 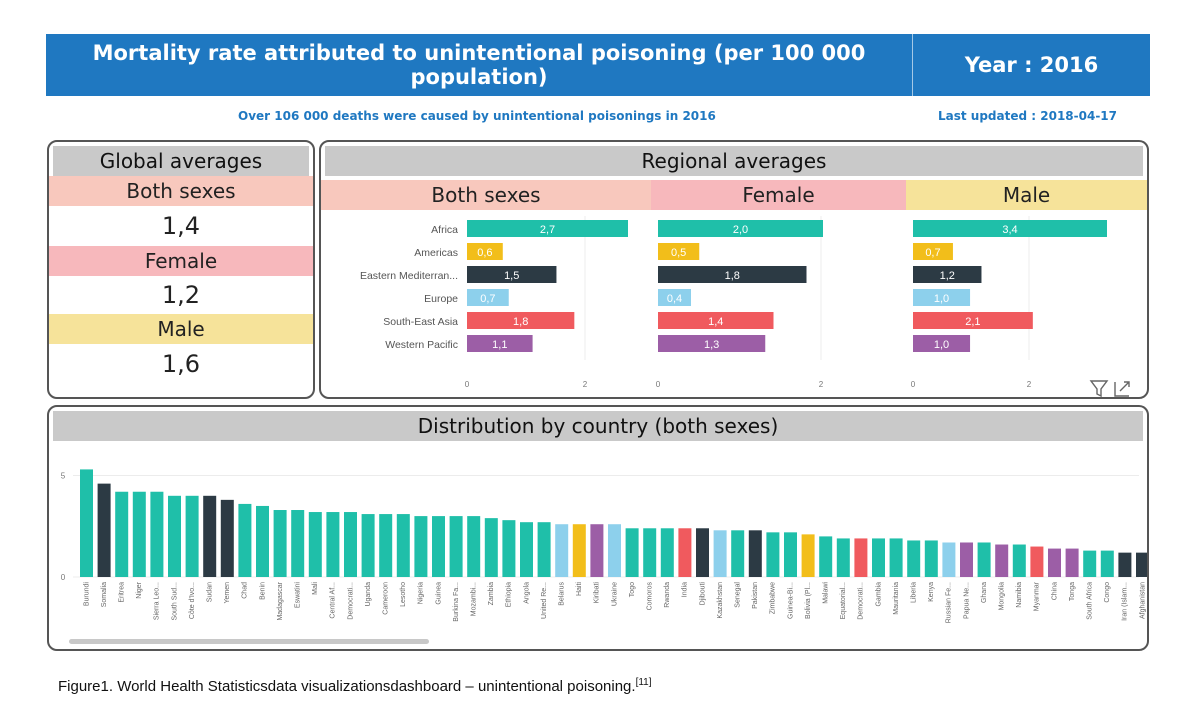 I want to click on country-label: Somalia, so click(x=104, y=594).